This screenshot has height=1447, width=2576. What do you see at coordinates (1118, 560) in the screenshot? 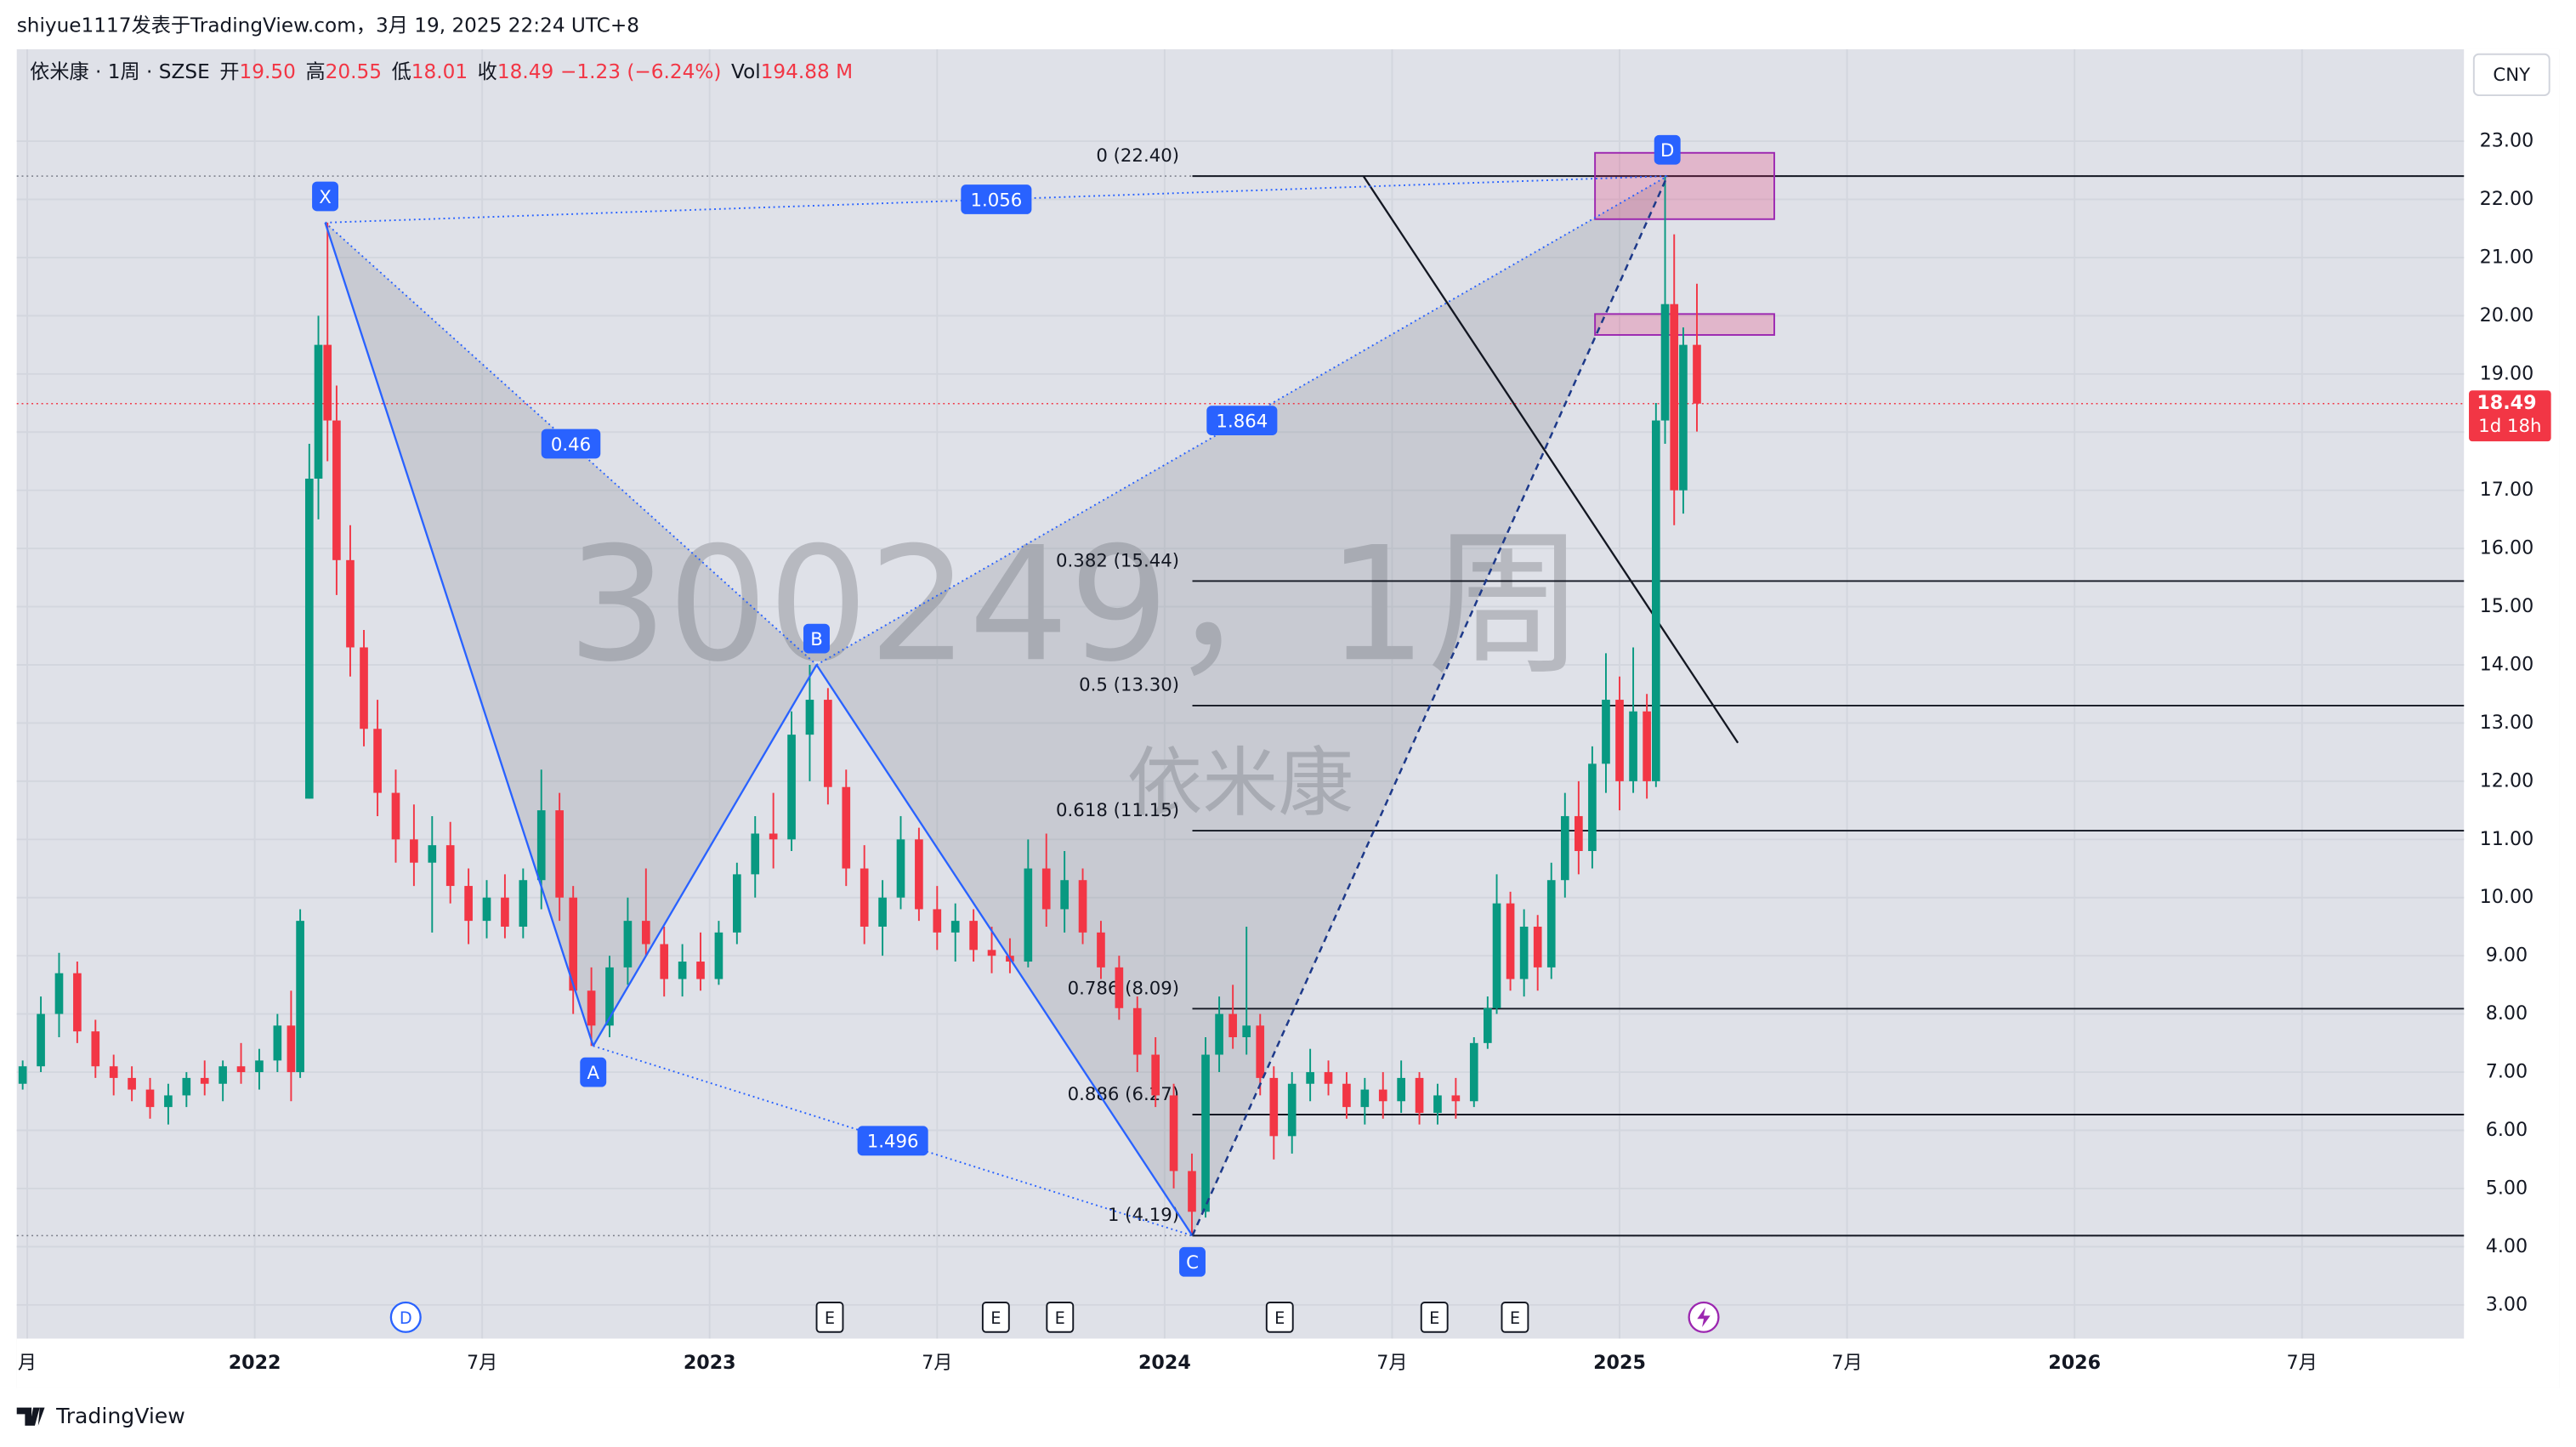
I see `fib-label: 0.382 (15.44)` at bounding box center [1118, 560].